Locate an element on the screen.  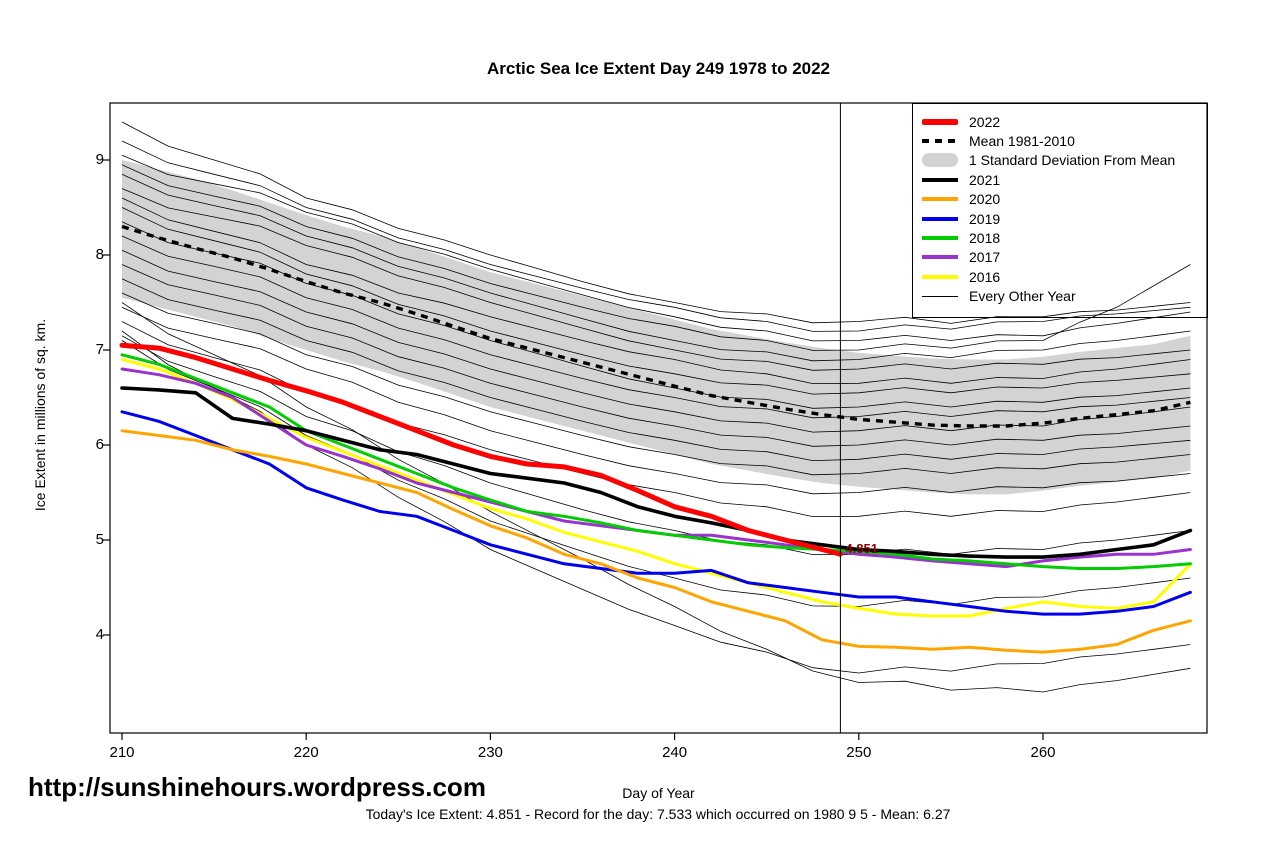
y-tick-label: 4 is located at coordinates (99, 634).